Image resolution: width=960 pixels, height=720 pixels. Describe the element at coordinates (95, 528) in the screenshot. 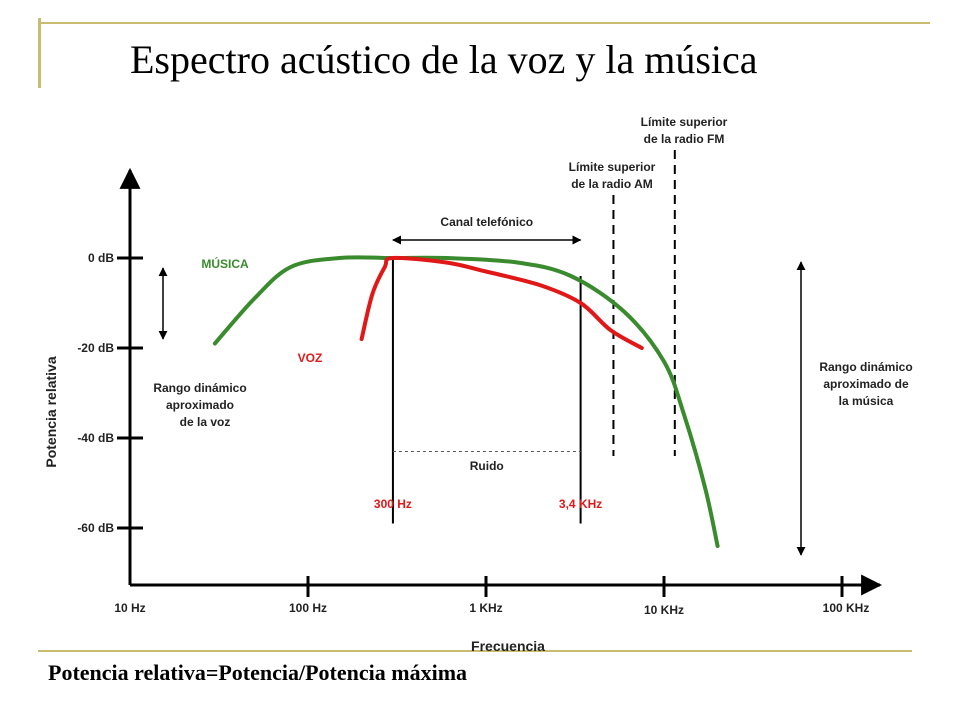

I see `y-tick-label: -60 dB` at that location.